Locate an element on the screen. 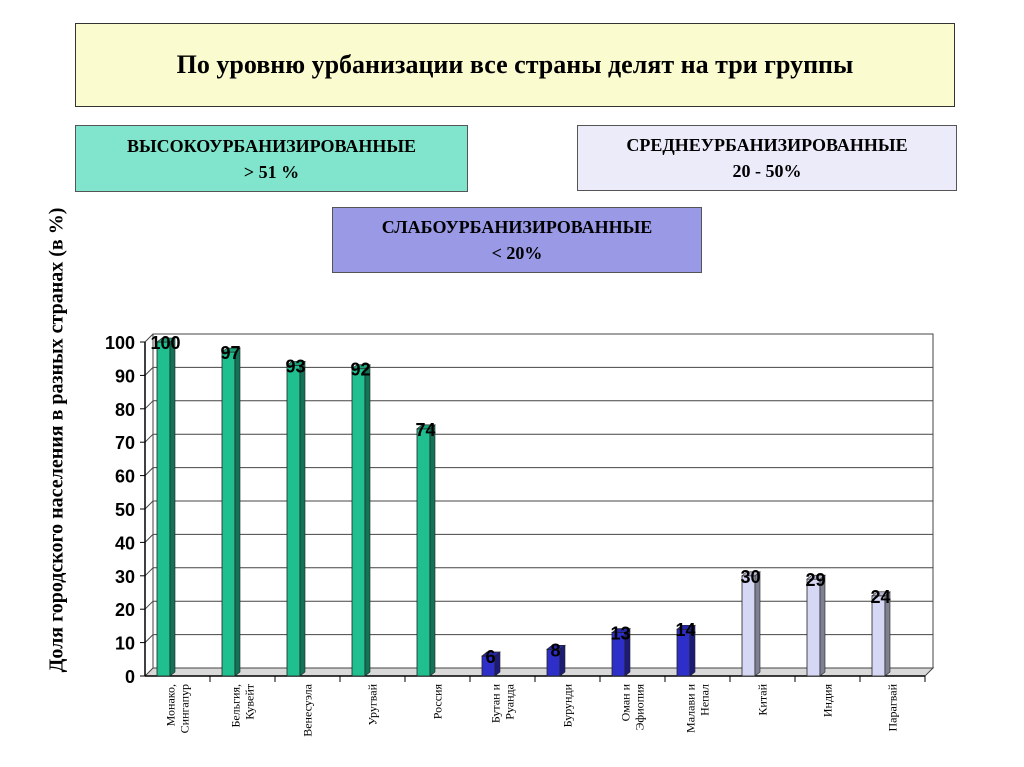 This screenshot has height=767, width=1024. bar-value-label: 100 is located at coordinates (165, 343).